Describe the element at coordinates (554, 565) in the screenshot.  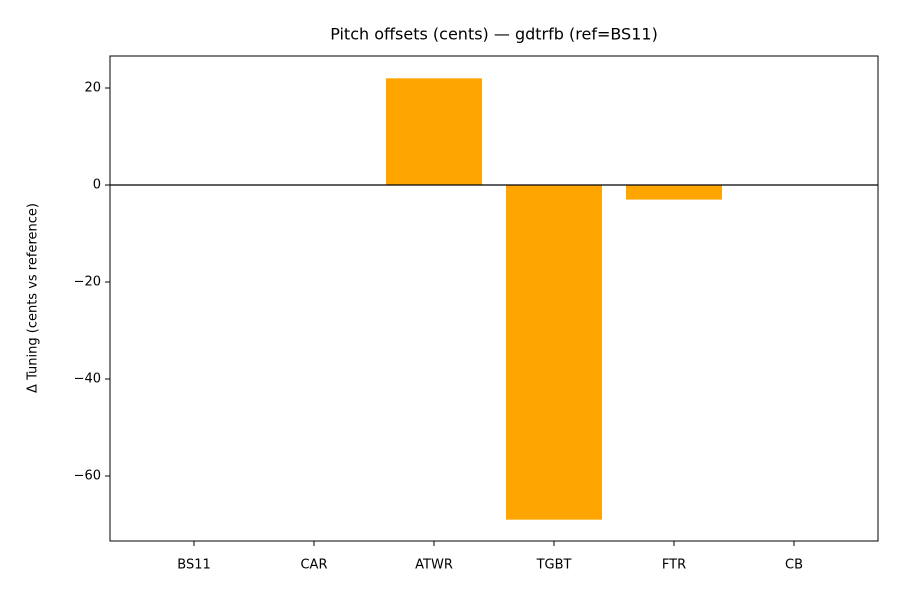
I see `x-tick-label: TGBT` at that location.